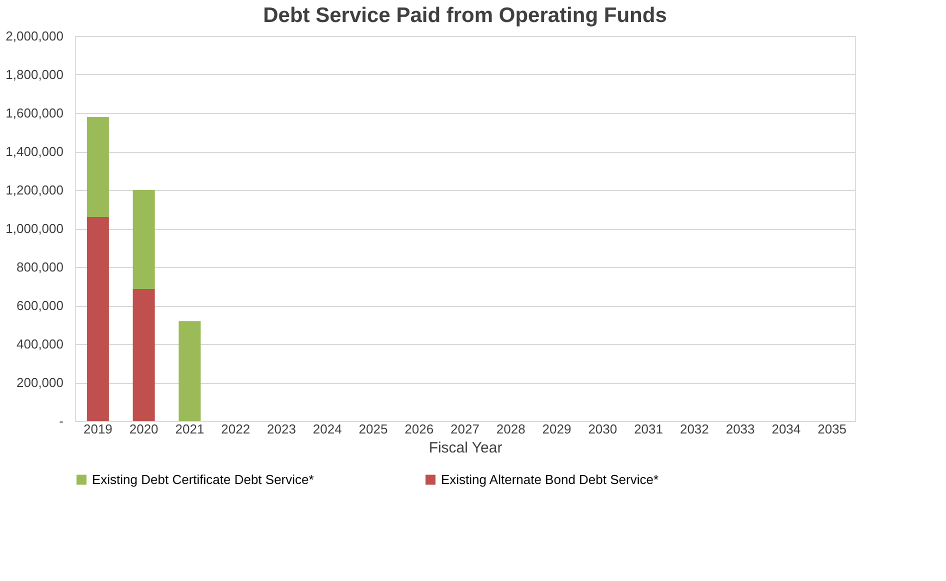 This screenshot has width=946, height=581. Describe the element at coordinates (203, 479) in the screenshot. I see `legend-label: Existing Debt Certificate Debt Service*` at that location.